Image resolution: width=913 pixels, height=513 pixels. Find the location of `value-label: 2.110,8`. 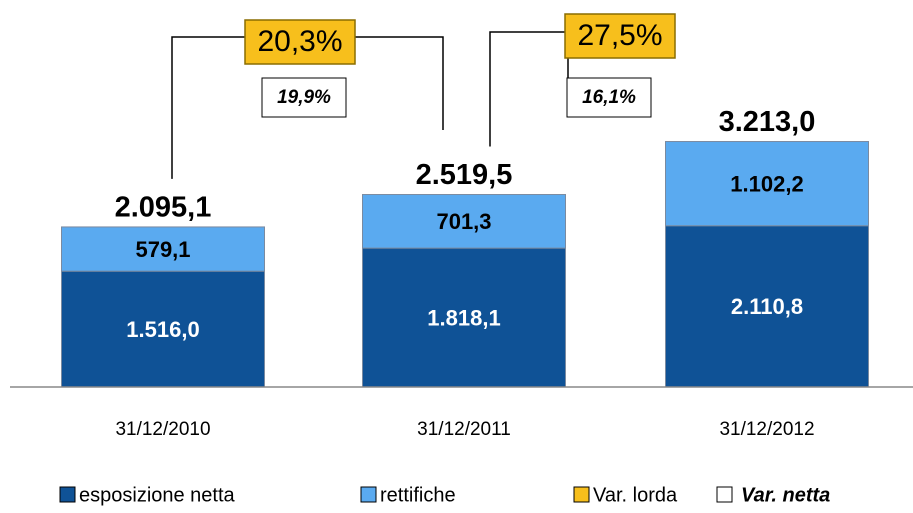

value-label: 2.110,8 is located at coordinates (767, 306).